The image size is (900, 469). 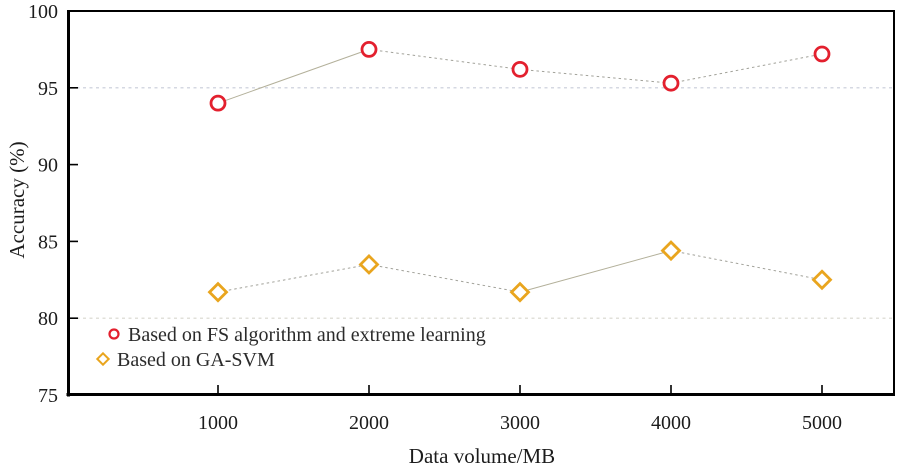 I want to click on x-tick-label-5000: 5000, so click(x=822, y=423).